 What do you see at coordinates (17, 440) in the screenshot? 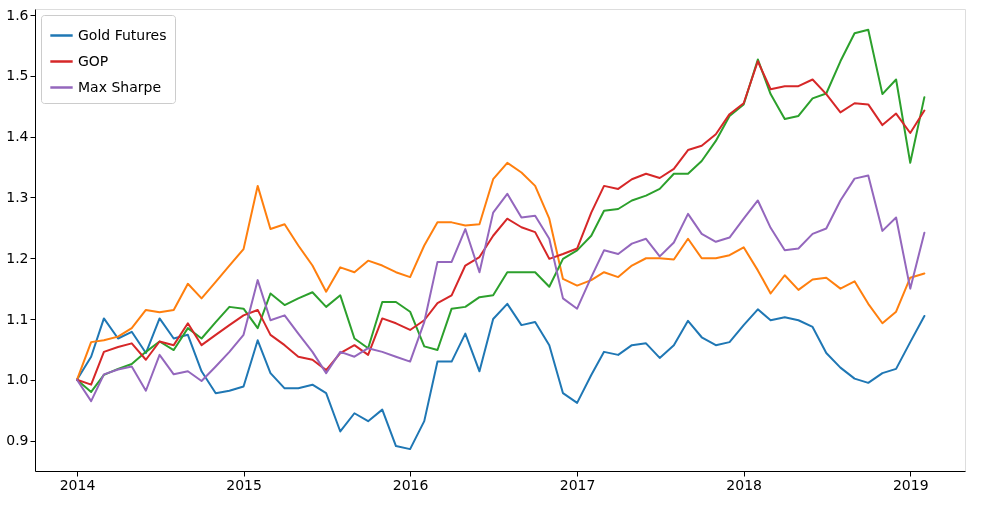
I see `y-tick-label: 0.9` at bounding box center [17, 440].